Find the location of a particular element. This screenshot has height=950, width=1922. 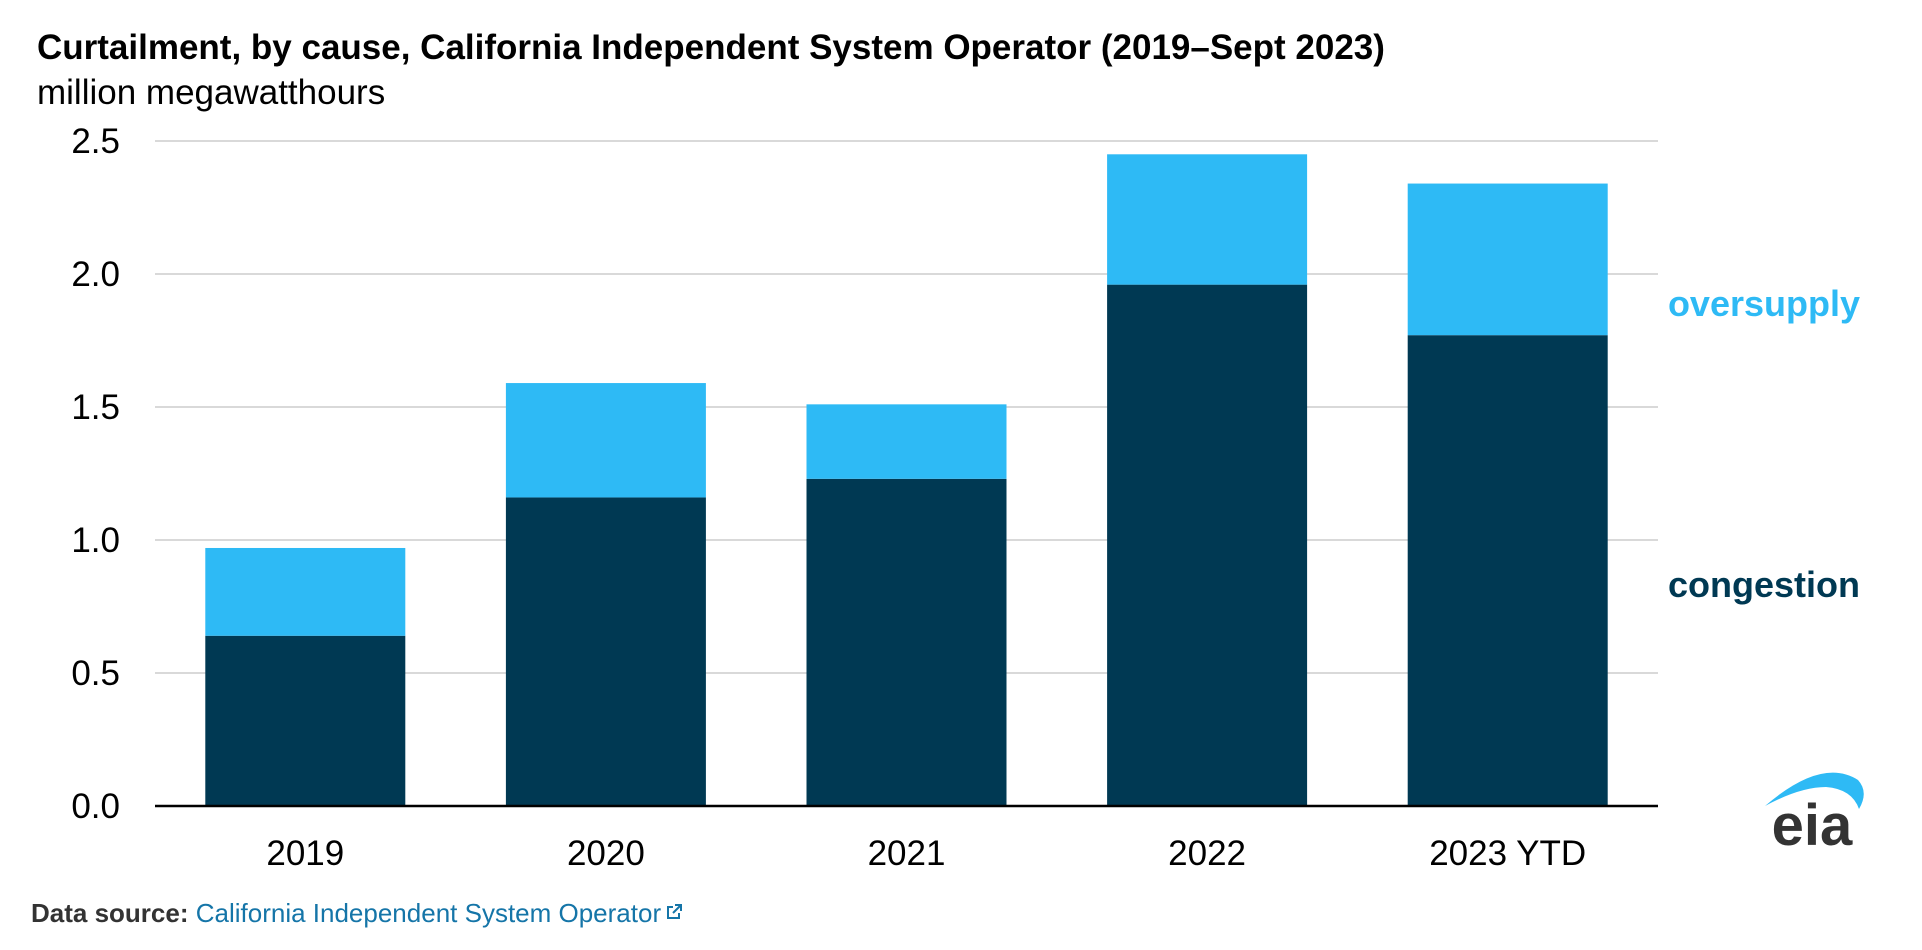

data-source-label: Data source: is located at coordinates (110, 913).